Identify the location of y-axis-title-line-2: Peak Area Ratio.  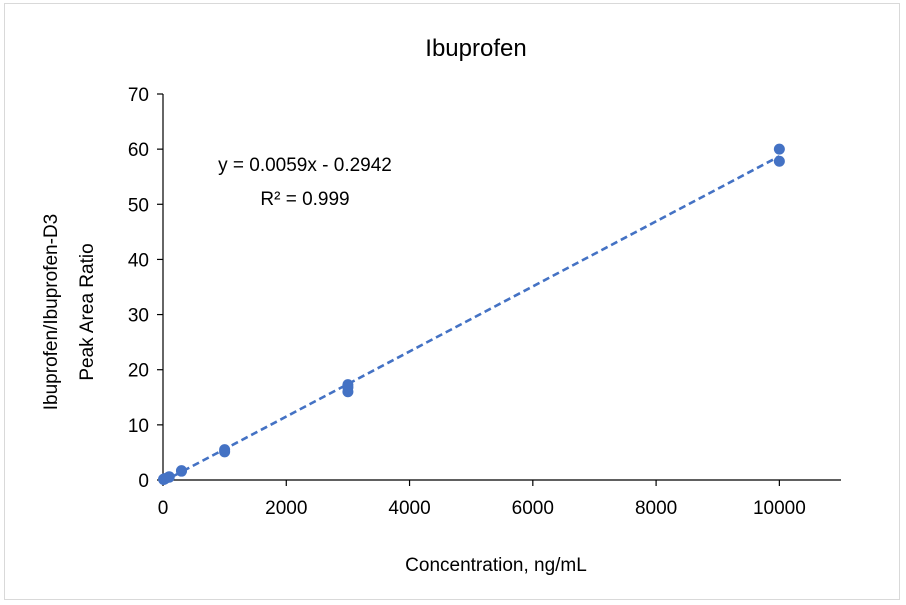
(87, 311).